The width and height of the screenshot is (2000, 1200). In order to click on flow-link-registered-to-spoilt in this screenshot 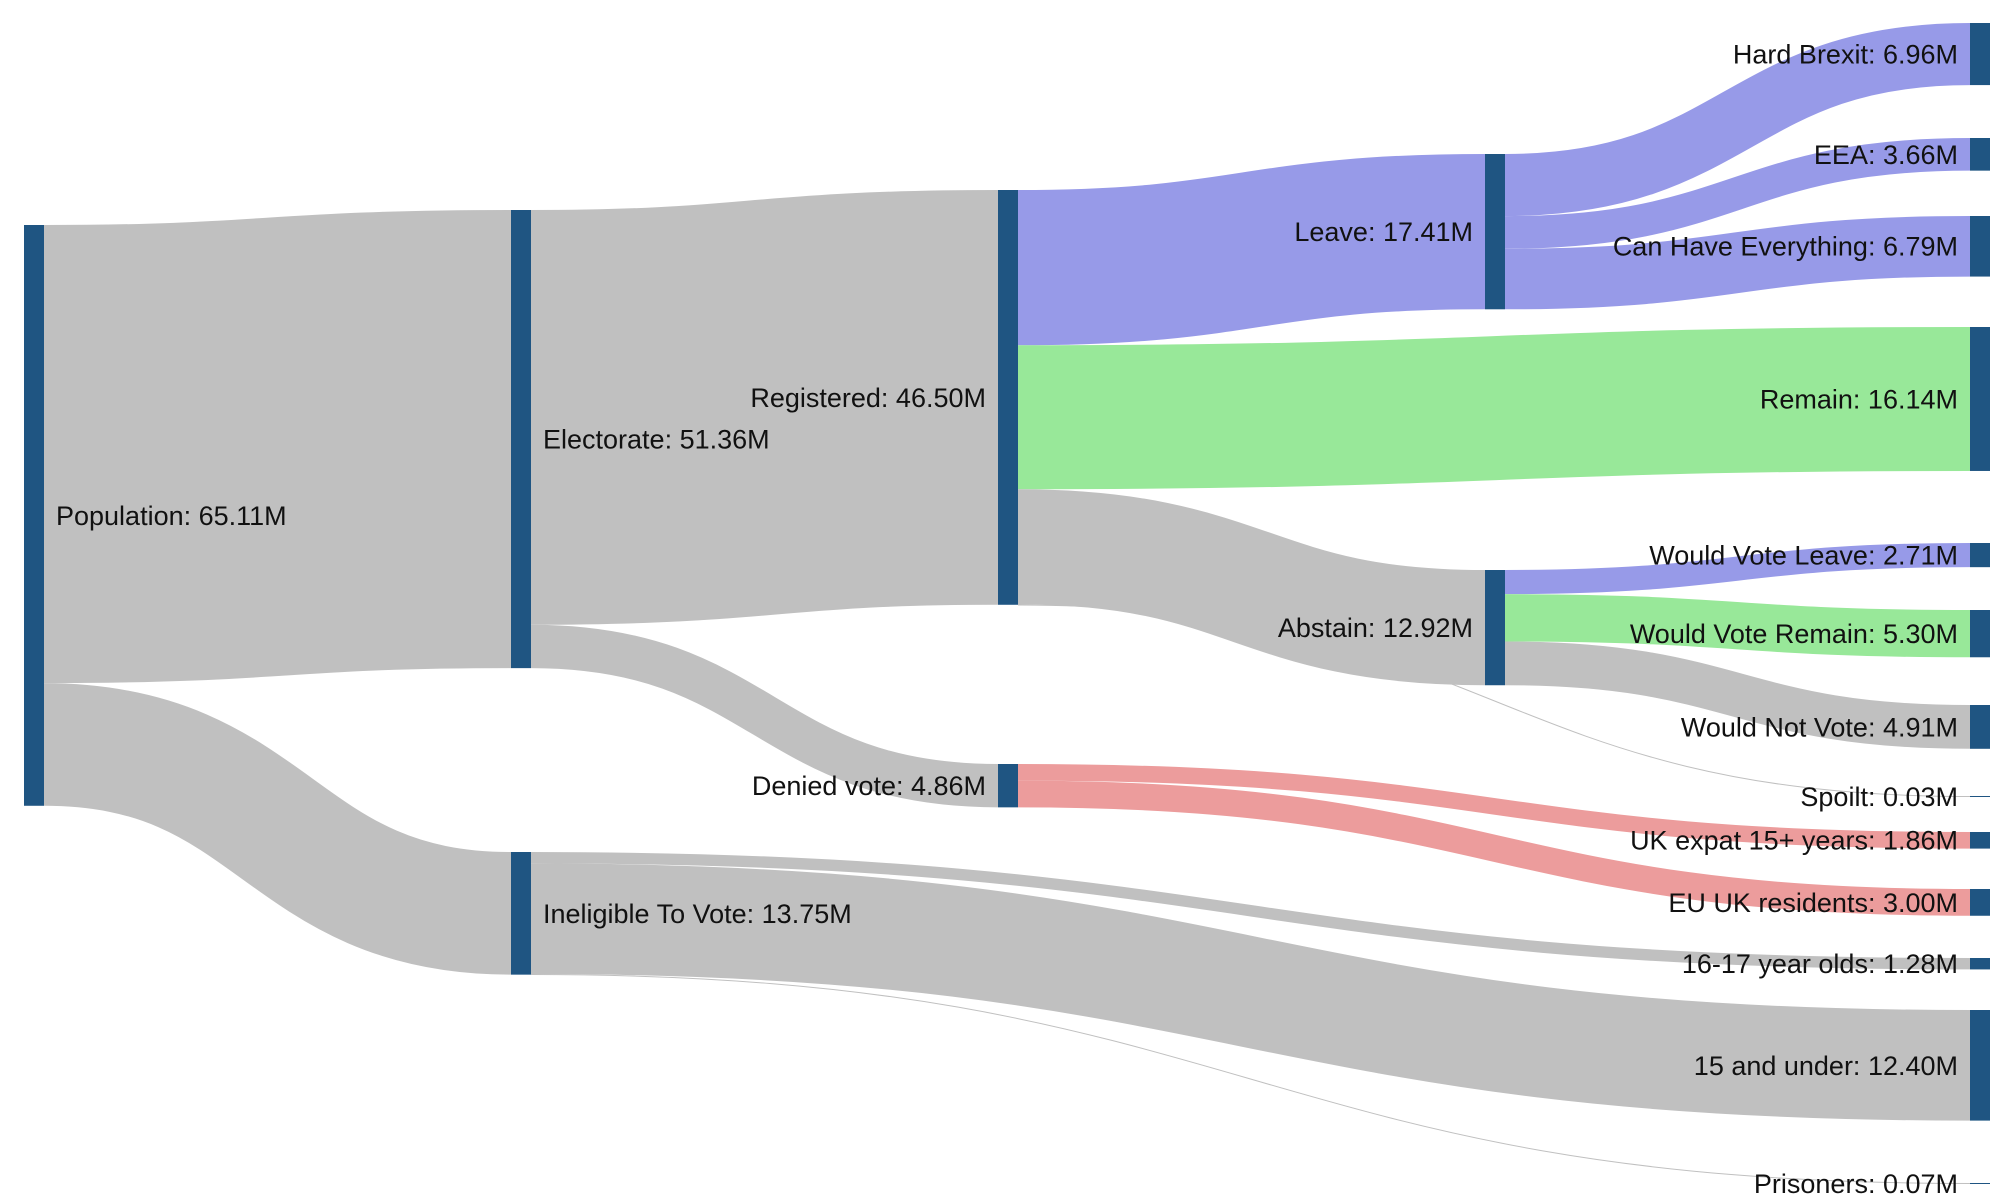, I will do `click(1494, 700)`.